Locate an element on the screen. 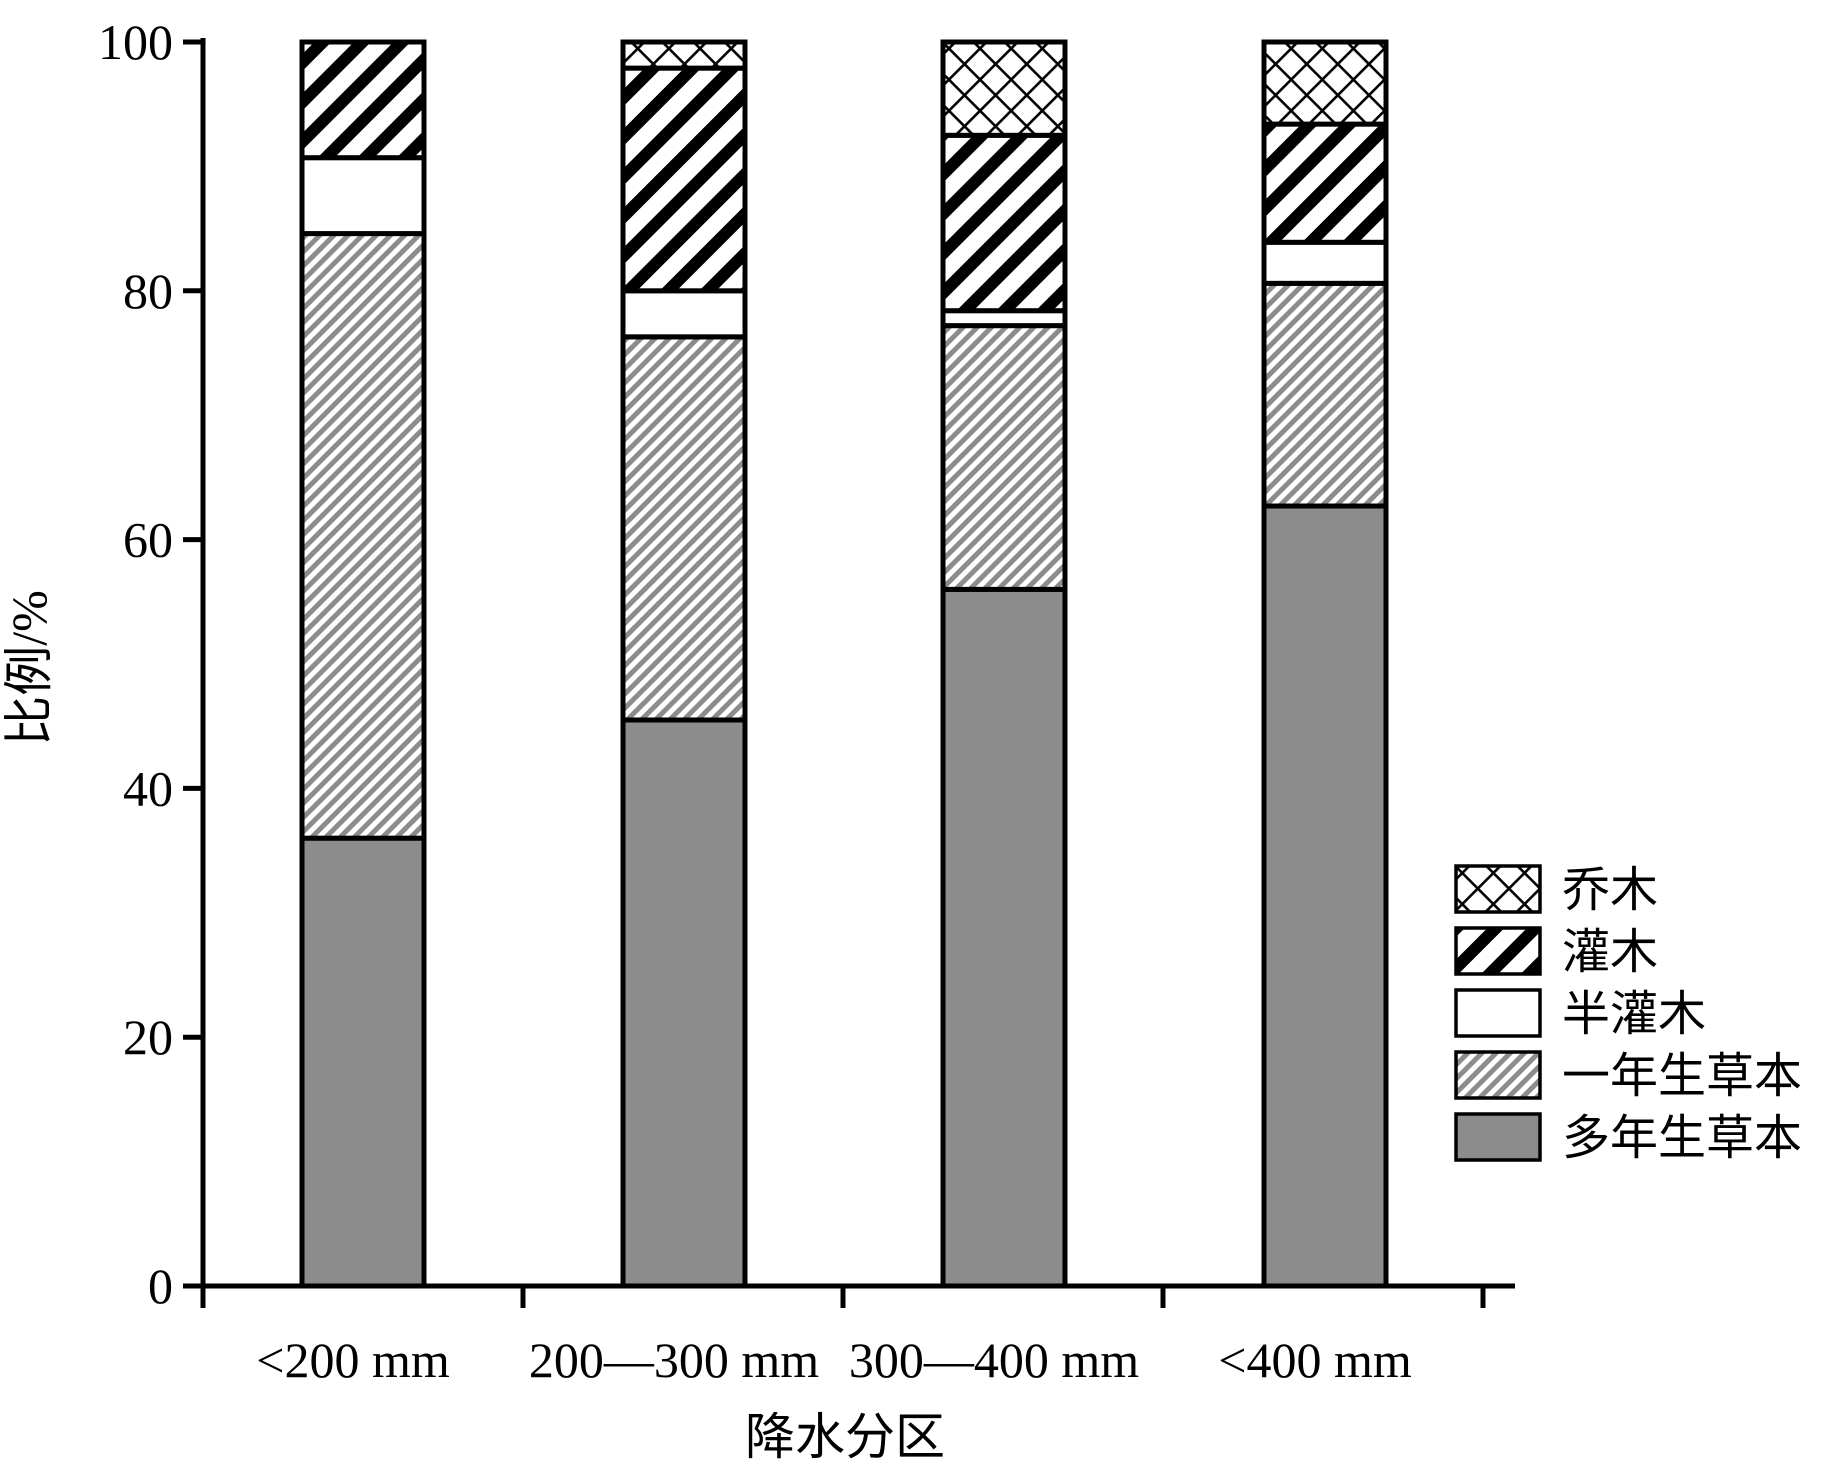 The image size is (1843, 1473). y-tick-label: 60 is located at coordinates (148, 540).